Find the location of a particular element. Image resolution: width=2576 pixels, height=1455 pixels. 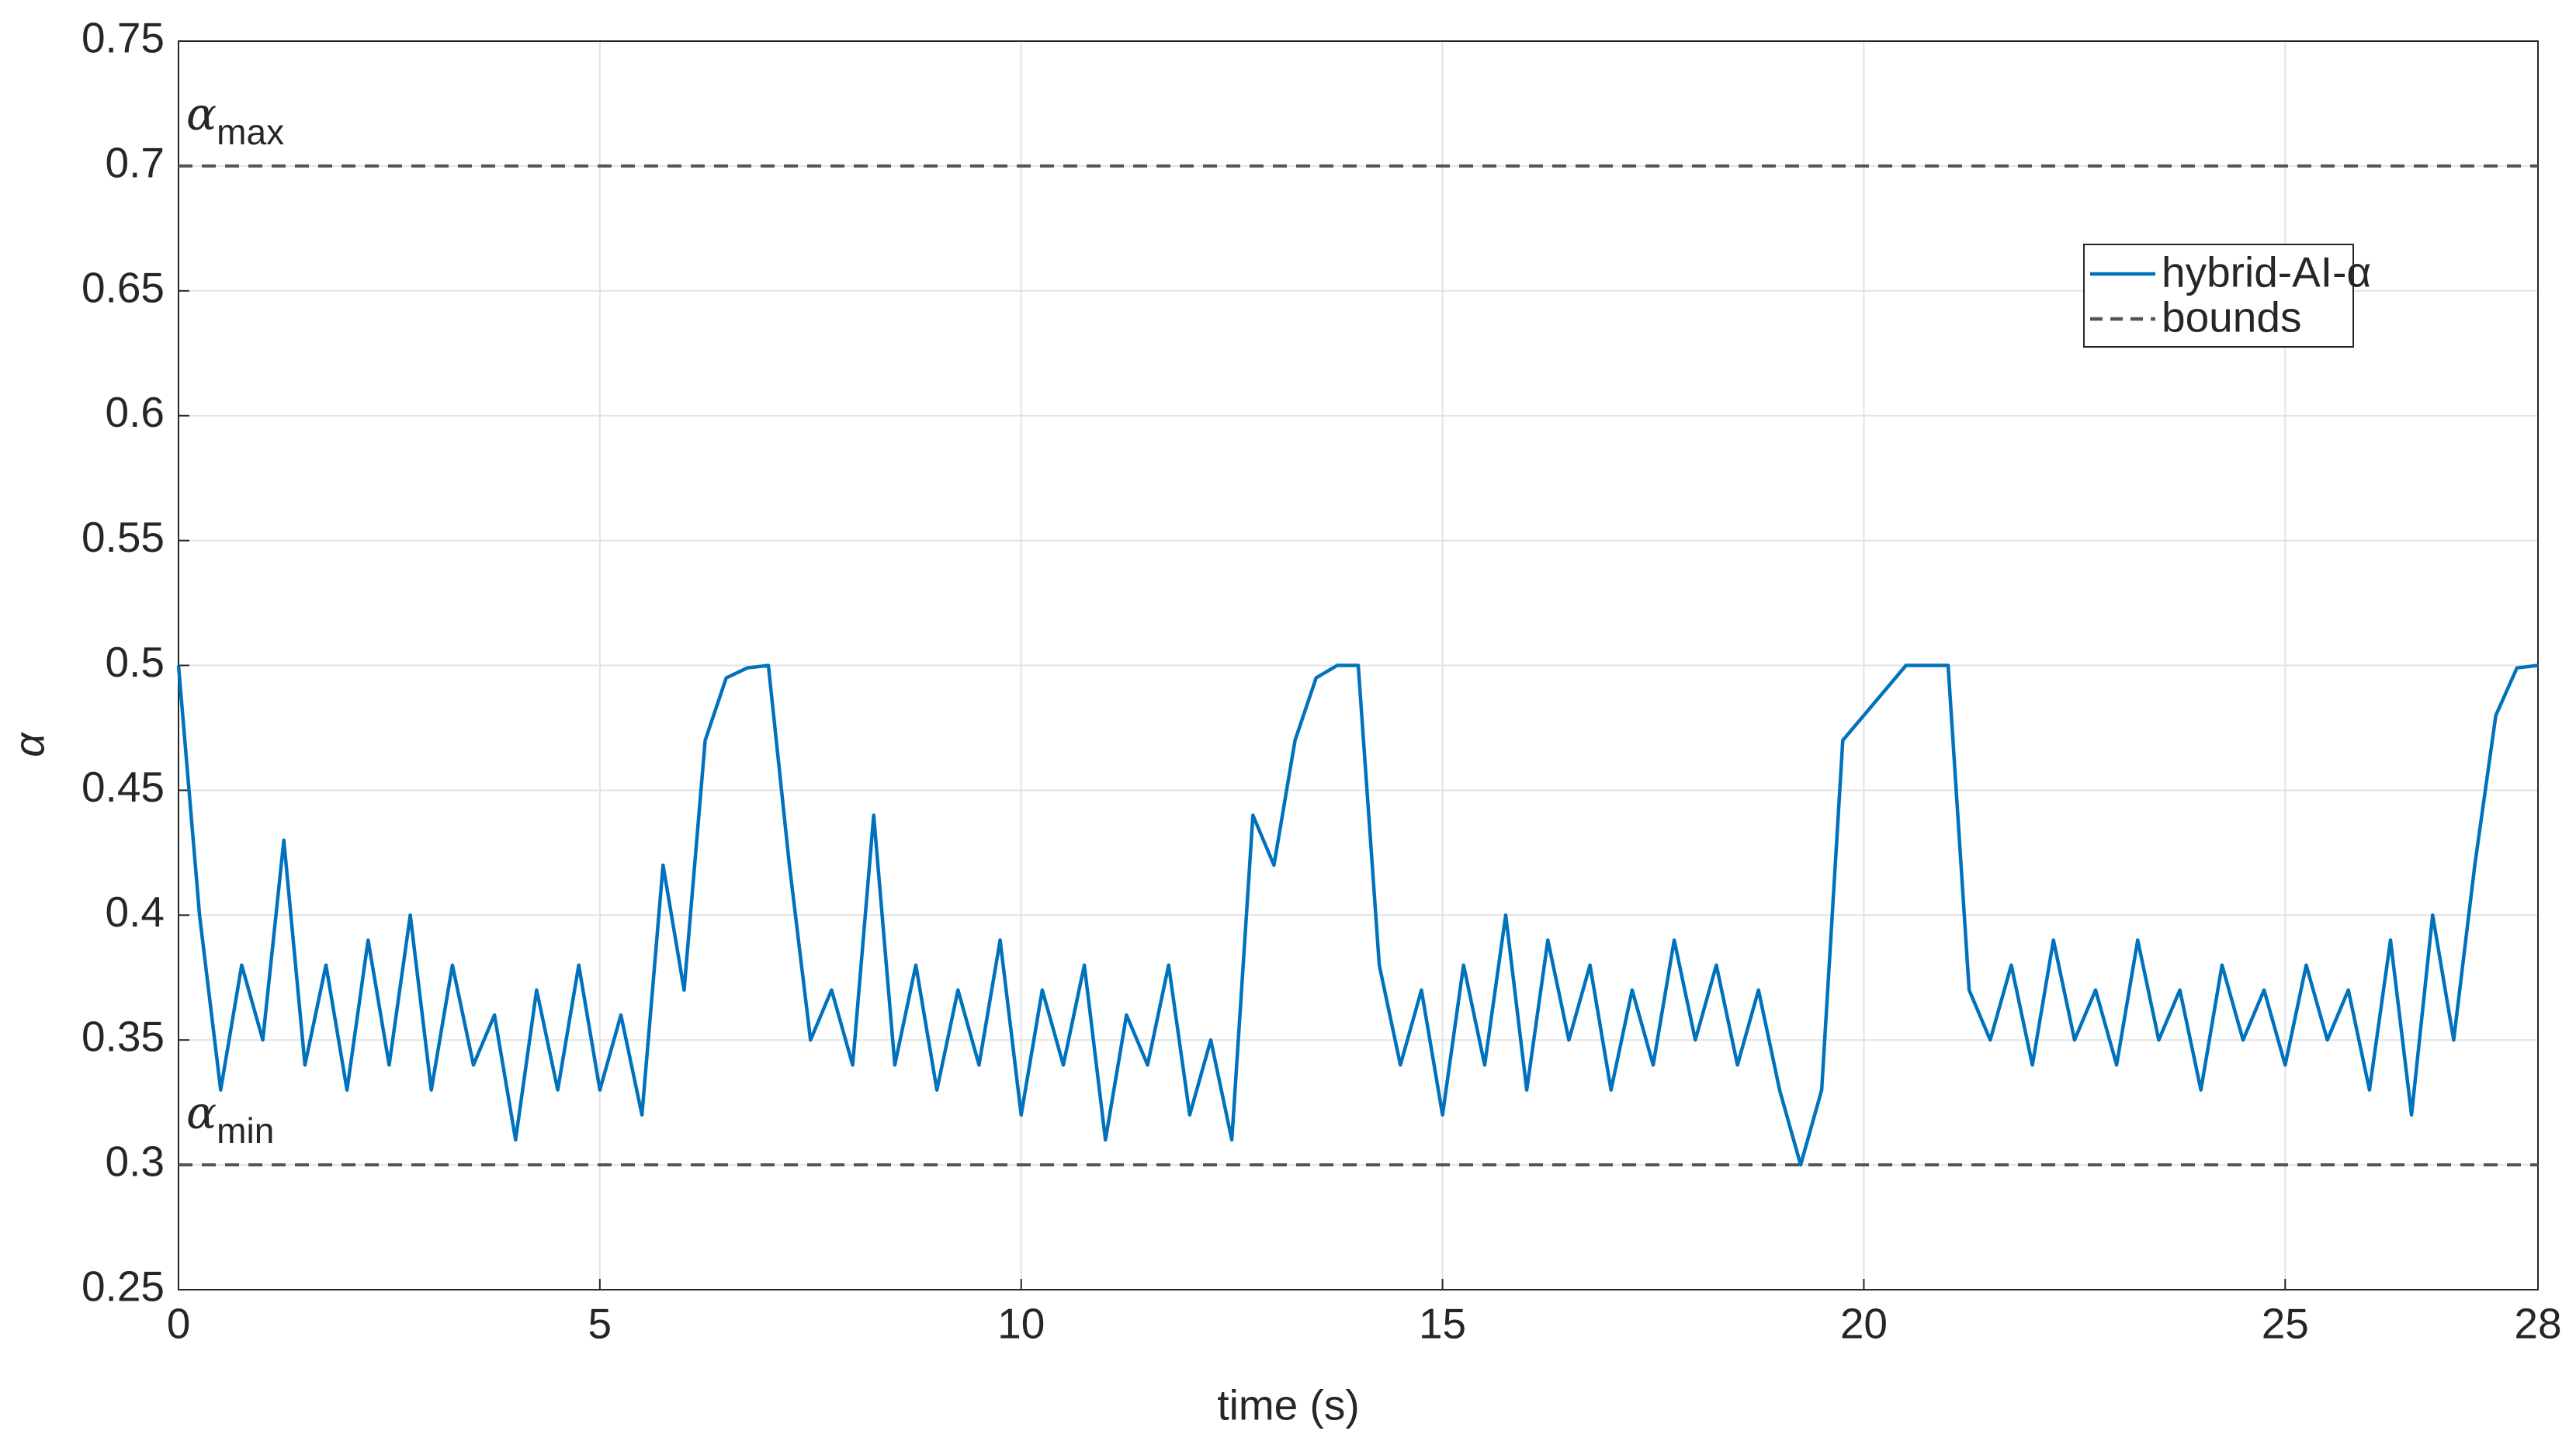

y-tick-label: 0.4 is located at coordinates (135, 912).